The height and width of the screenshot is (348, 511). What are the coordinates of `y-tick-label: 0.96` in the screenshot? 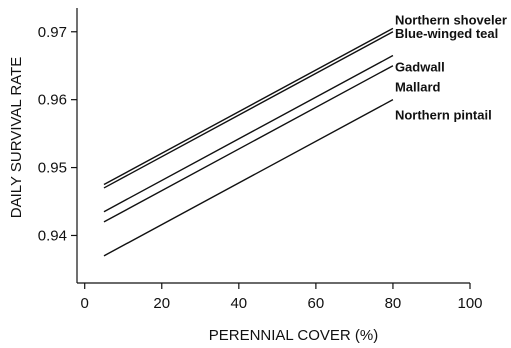 It's located at (52, 100).